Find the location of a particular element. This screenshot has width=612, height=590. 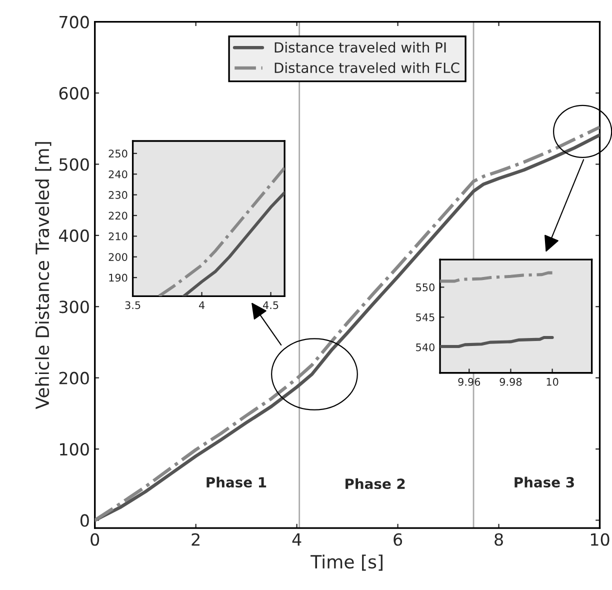

x-tick-label: 0 is located at coordinates (95, 539).